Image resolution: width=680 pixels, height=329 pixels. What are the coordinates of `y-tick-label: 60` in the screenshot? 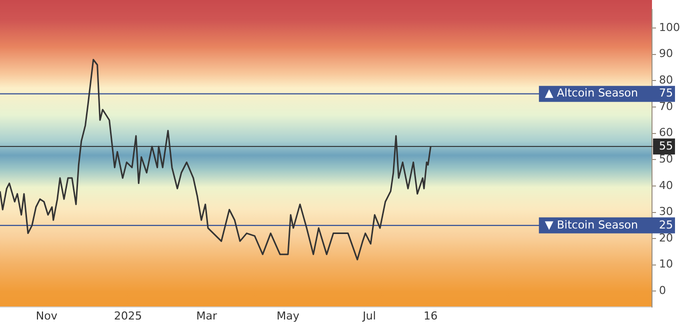 It's located at (666, 133).